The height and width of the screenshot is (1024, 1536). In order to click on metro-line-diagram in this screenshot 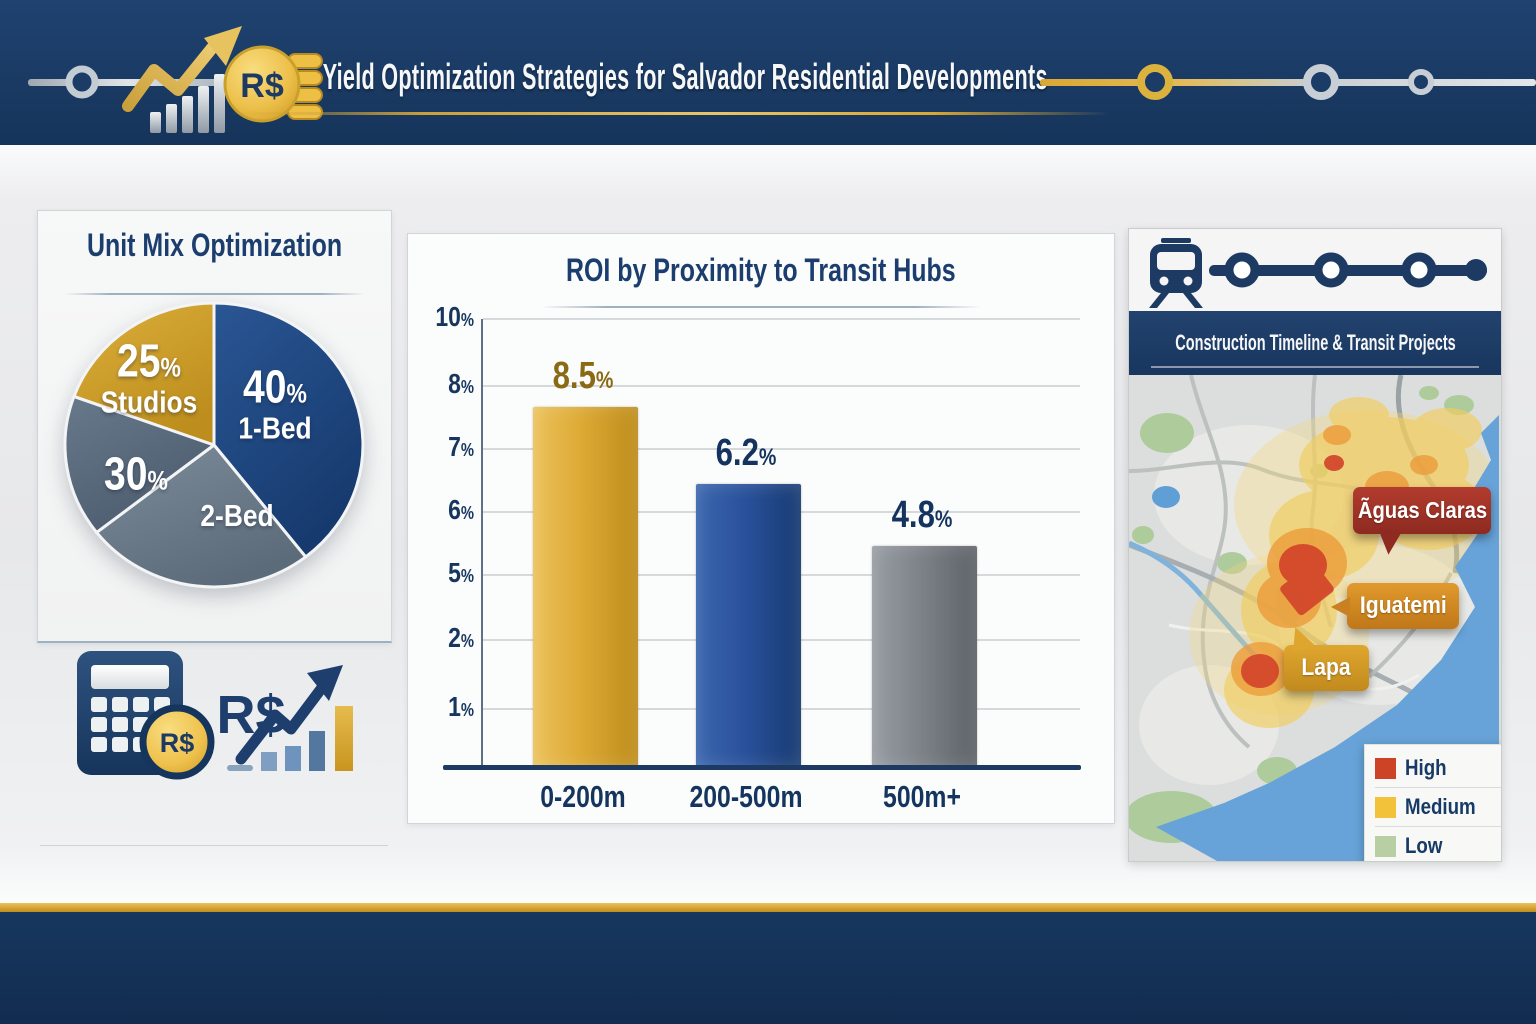, I will do `click(1348, 270)`.